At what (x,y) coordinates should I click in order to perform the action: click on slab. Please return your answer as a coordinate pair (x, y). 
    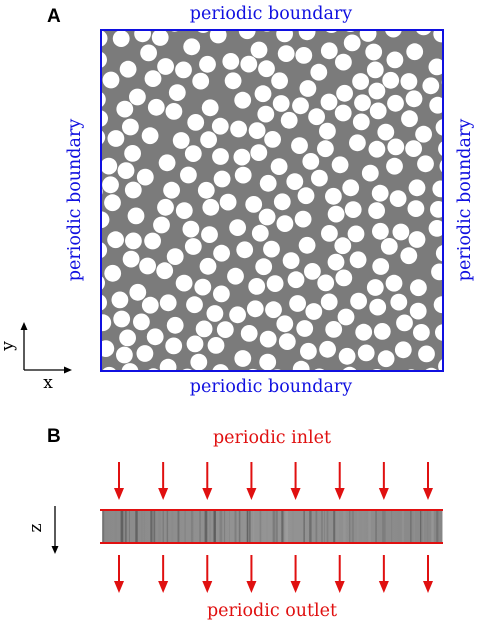
    Looking at the image, I should click on (271, 526).